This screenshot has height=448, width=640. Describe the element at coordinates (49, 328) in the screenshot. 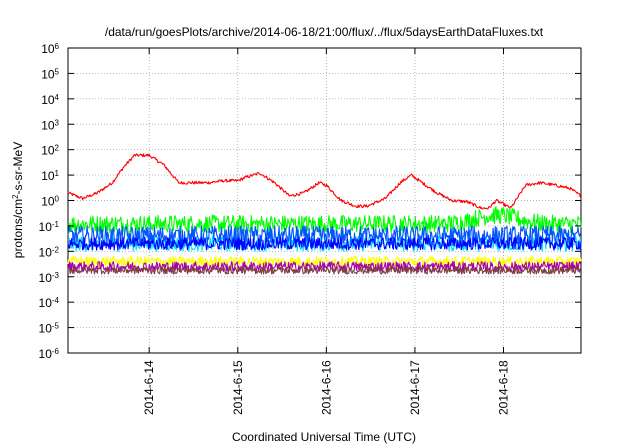

I see `y-tick-label: 10⁻⁵` at that location.